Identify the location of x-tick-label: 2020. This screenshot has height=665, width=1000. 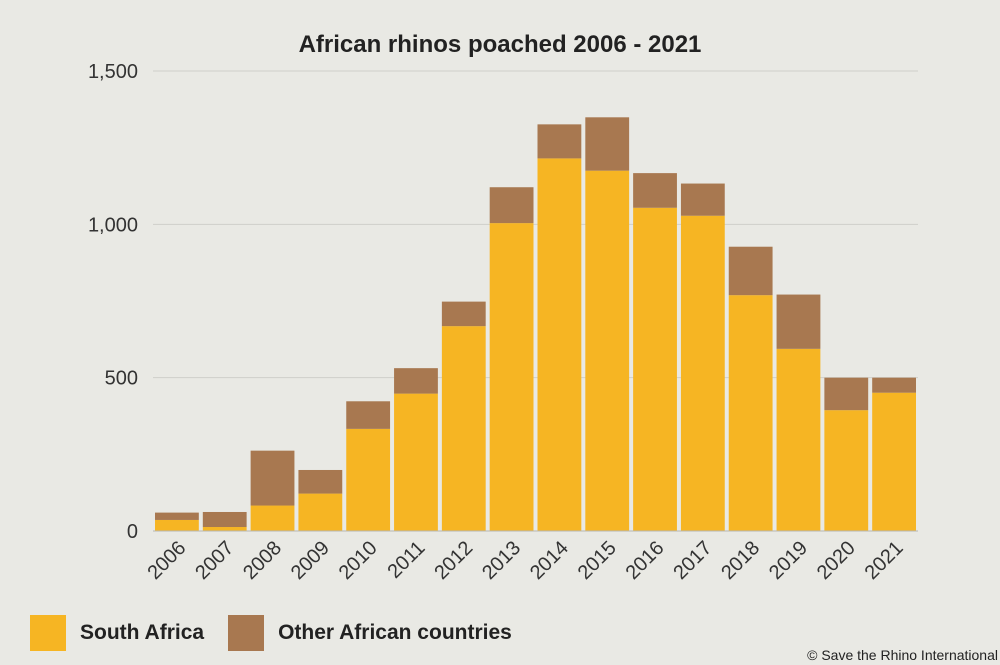
(836, 560).